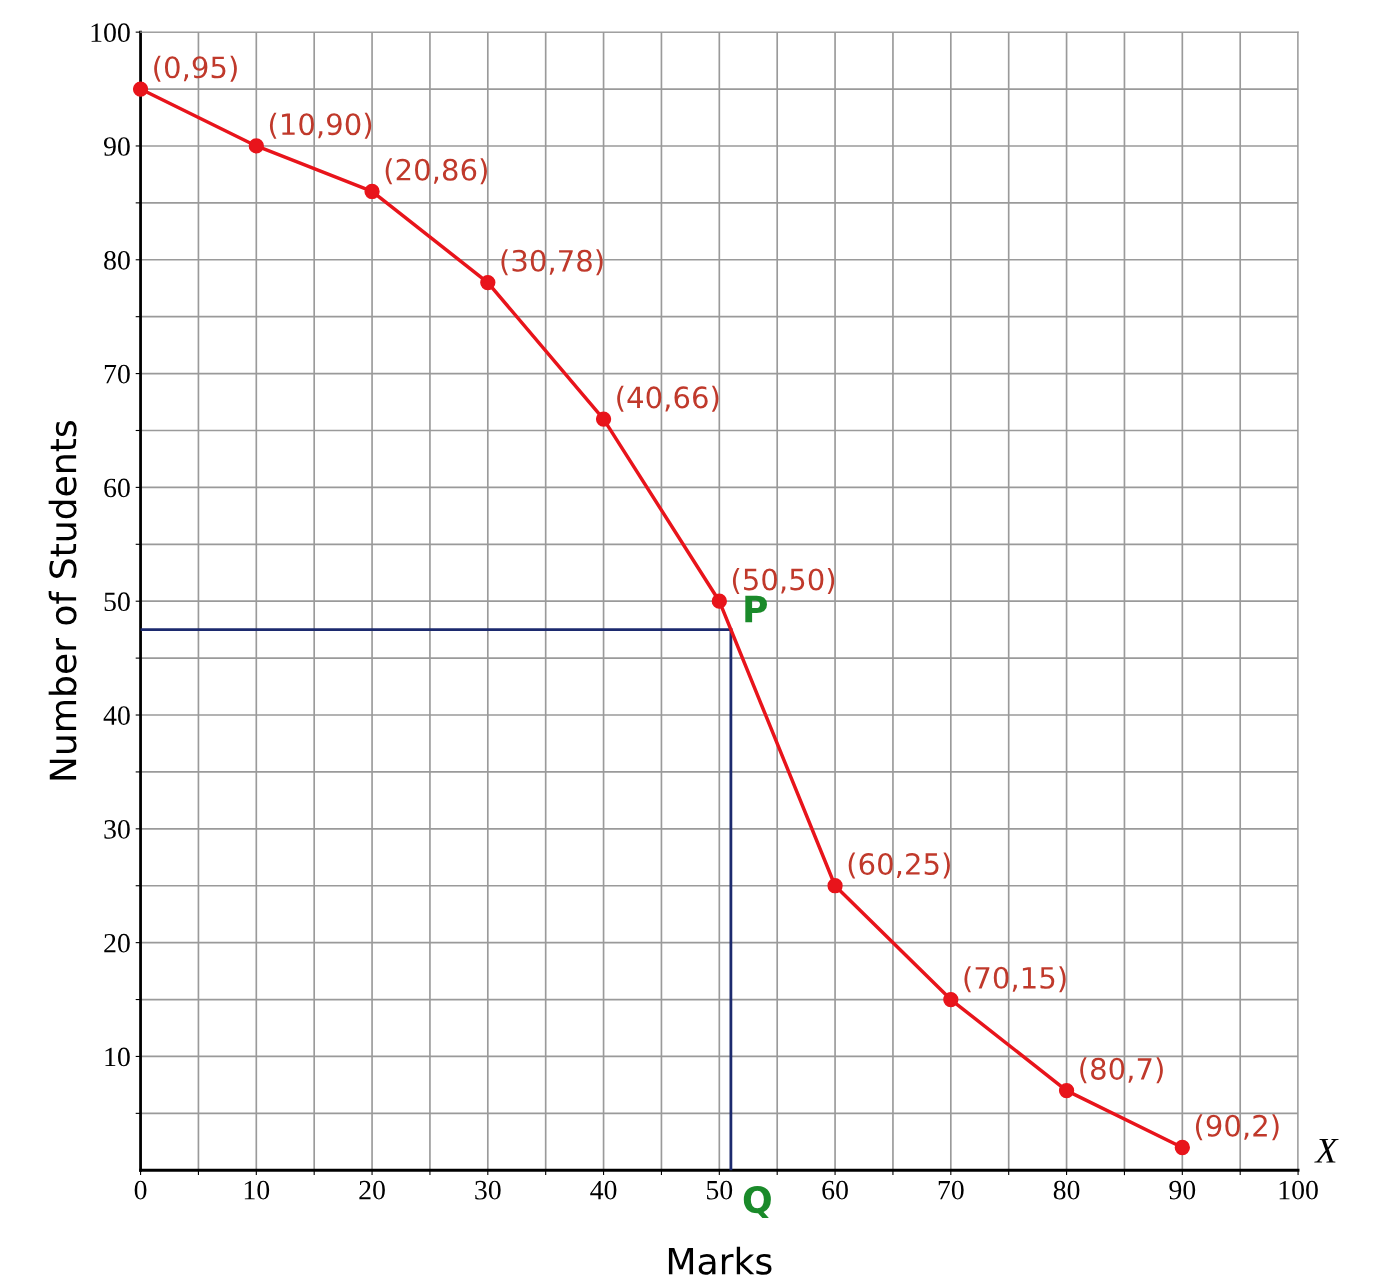 This screenshot has width=1378, height=1286. Describe the element at coordinates (320, 125) in the screenshot. I see `annotation: (10,90)` at that location.